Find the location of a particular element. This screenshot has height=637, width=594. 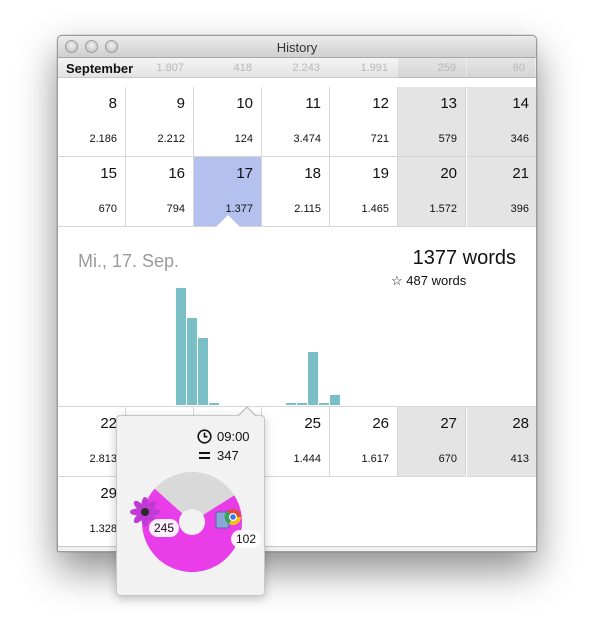

flower-app-count: 245 is located at coordinates (164, 528).